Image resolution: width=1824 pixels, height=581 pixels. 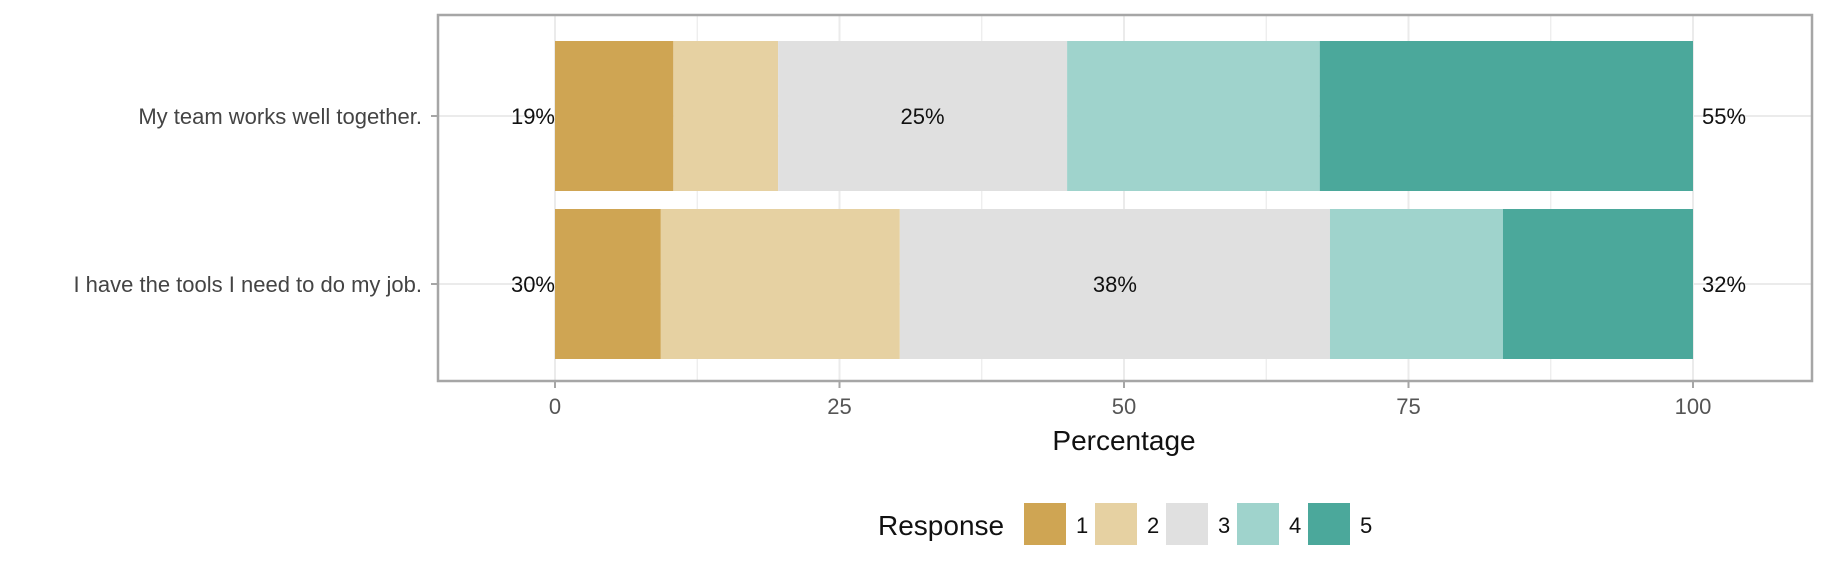 What do you see at coordinates (1224, 525) in the screenshot?
I see `legend-label: 3` at bounding box center [1224, 525].